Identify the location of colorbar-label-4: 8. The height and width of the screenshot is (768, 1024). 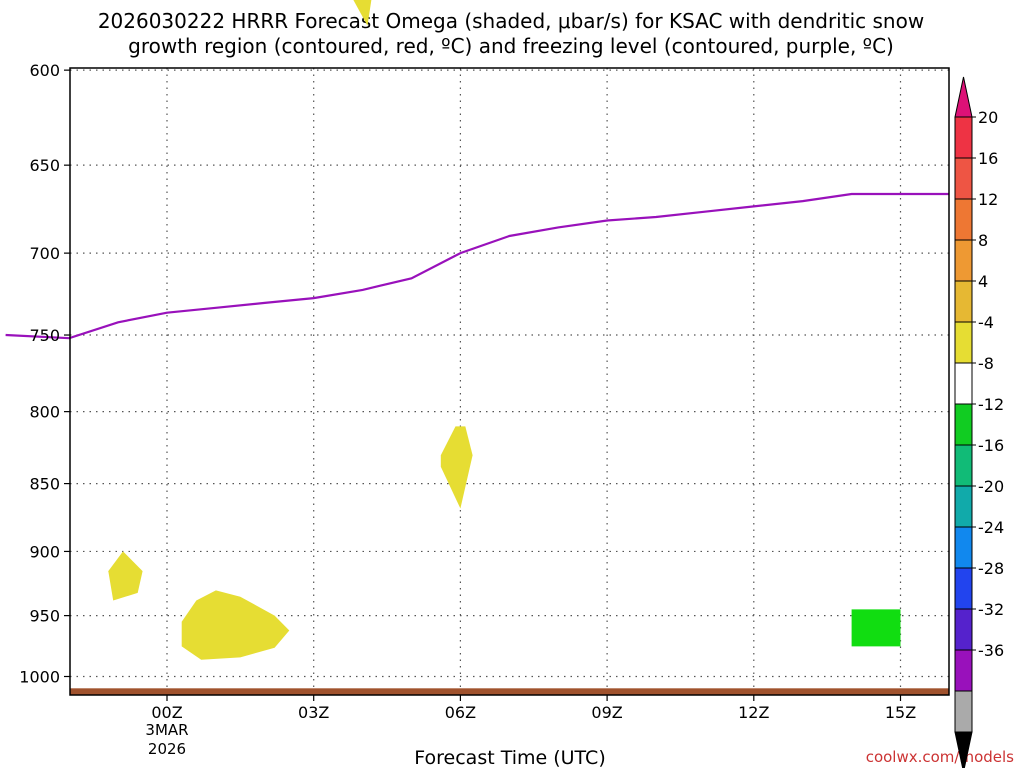
(983, 240).